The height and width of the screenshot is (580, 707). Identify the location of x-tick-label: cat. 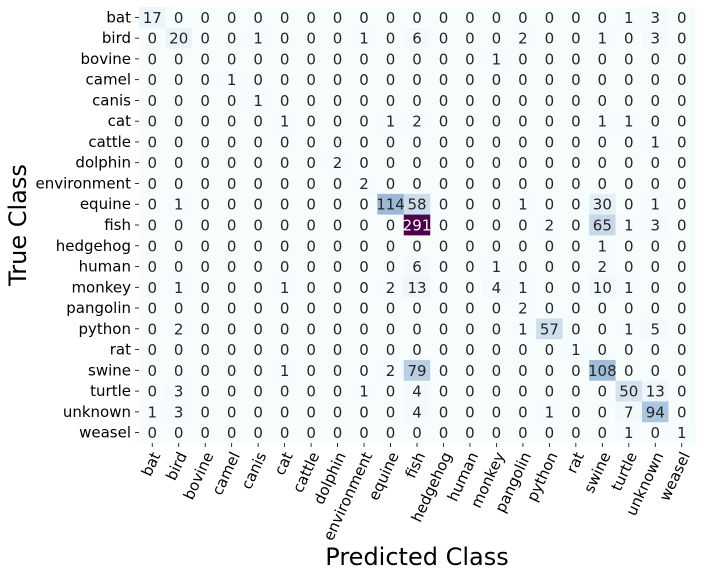
(284, 463).